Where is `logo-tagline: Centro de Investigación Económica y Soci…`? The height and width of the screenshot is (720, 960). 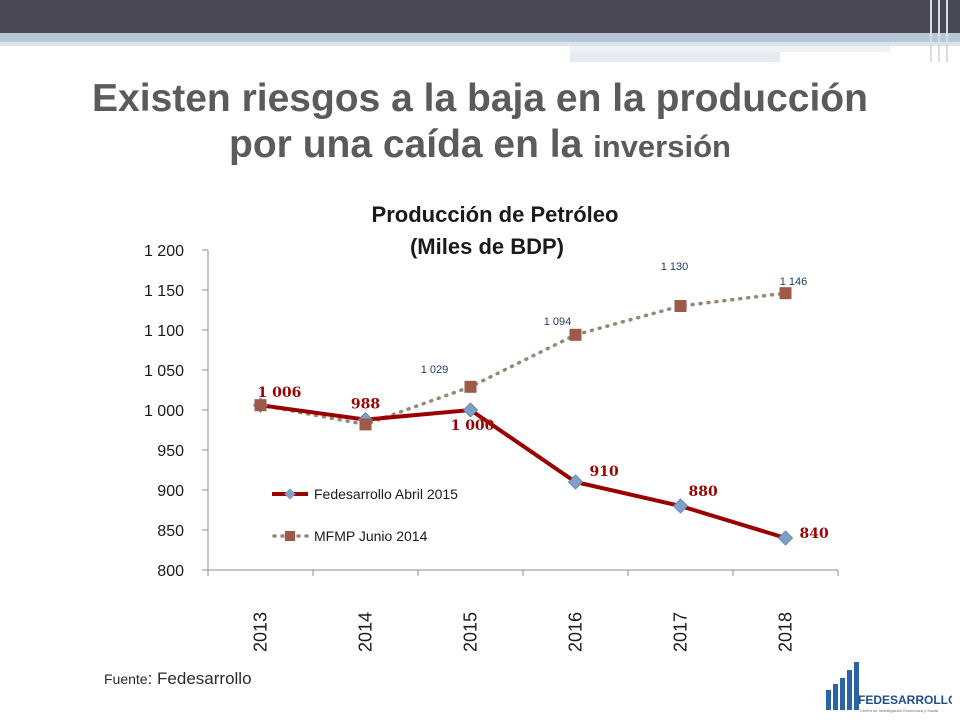
logo-tagline: Centro de Investigación Económica y Soci… is located at coordinates (899, 710).